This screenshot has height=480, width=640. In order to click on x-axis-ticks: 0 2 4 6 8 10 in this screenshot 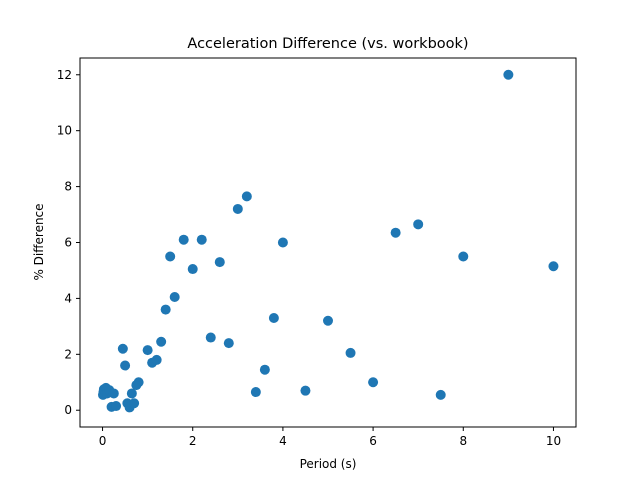, I will do `click(330, 437)`.